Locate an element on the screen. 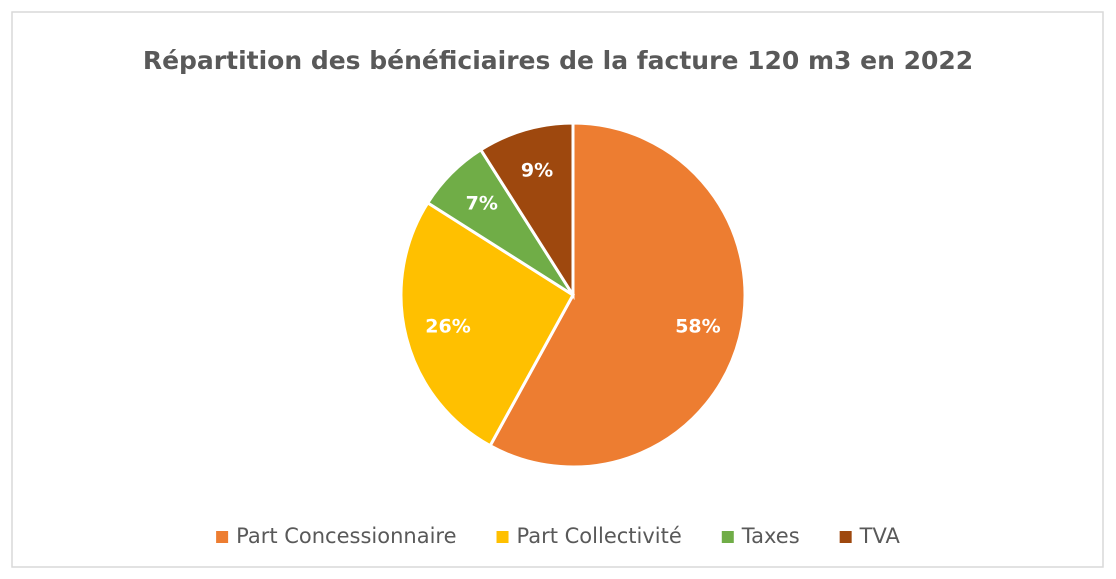 The width and height of the screenshot is (1116, 579). data-label: 58% is located at coordinates (697, 327).